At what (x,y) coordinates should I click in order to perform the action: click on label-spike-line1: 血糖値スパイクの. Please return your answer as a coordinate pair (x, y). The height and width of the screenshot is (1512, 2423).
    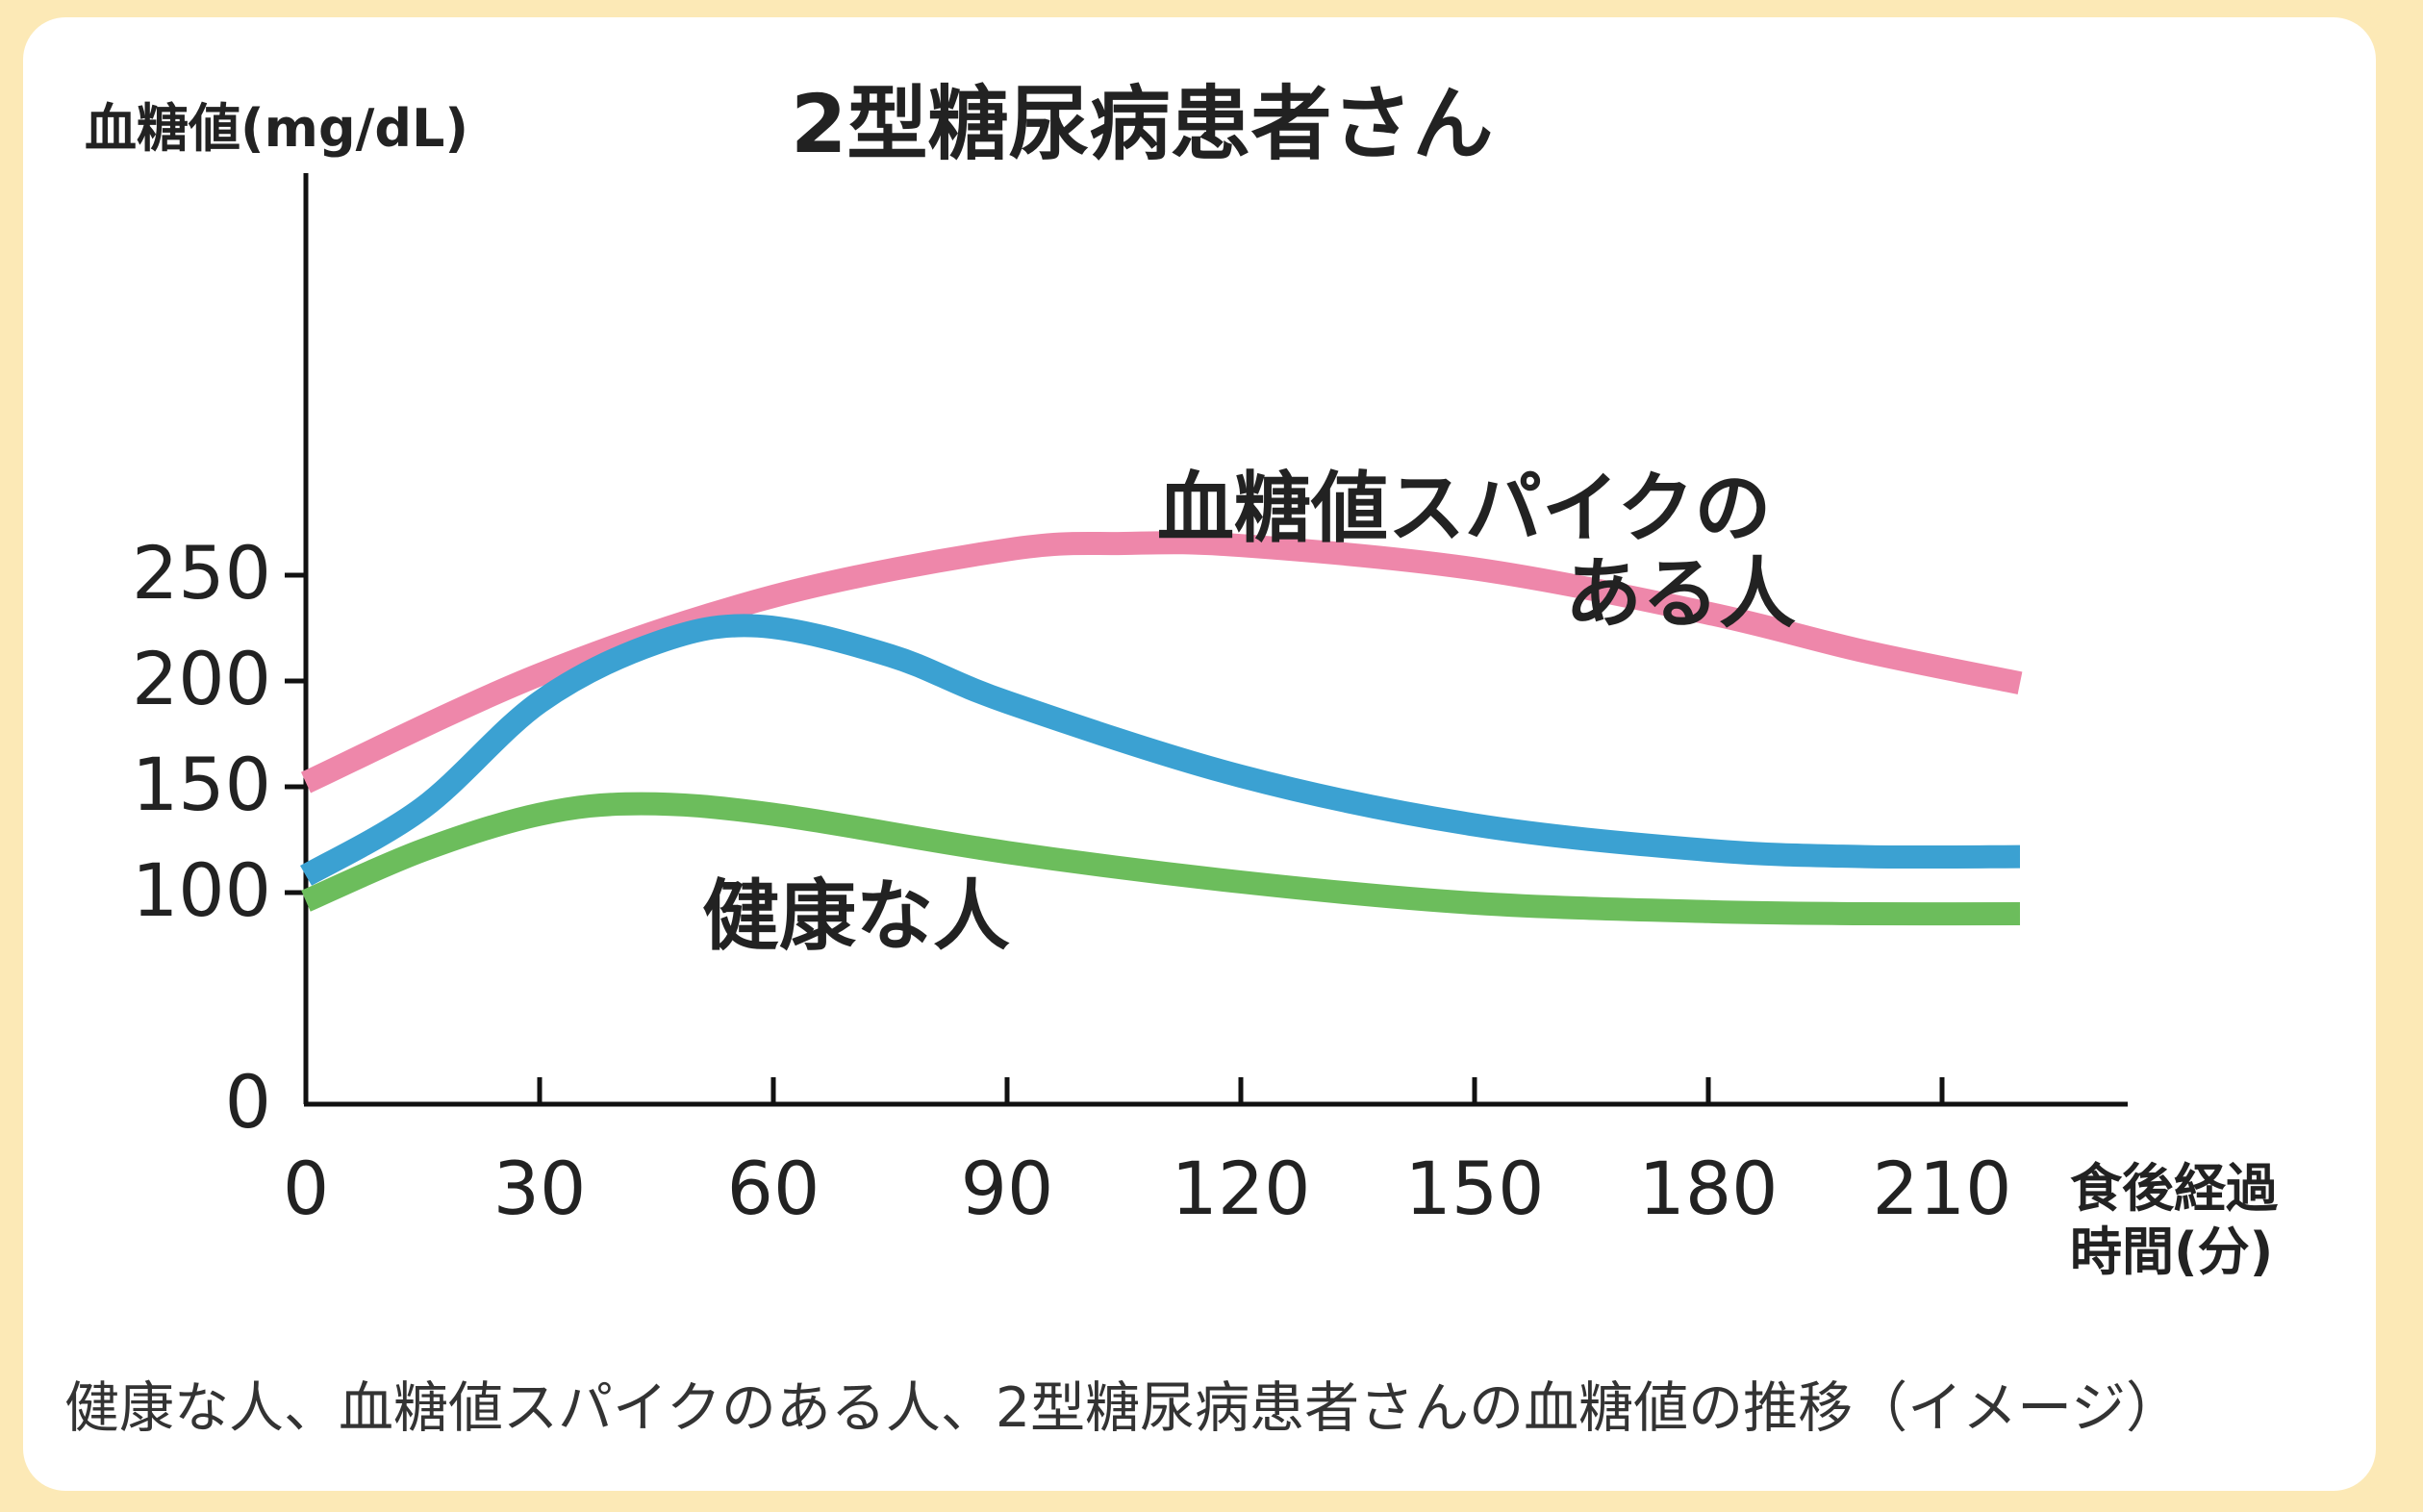
    Looking at the image, I should click on (1464, 509).